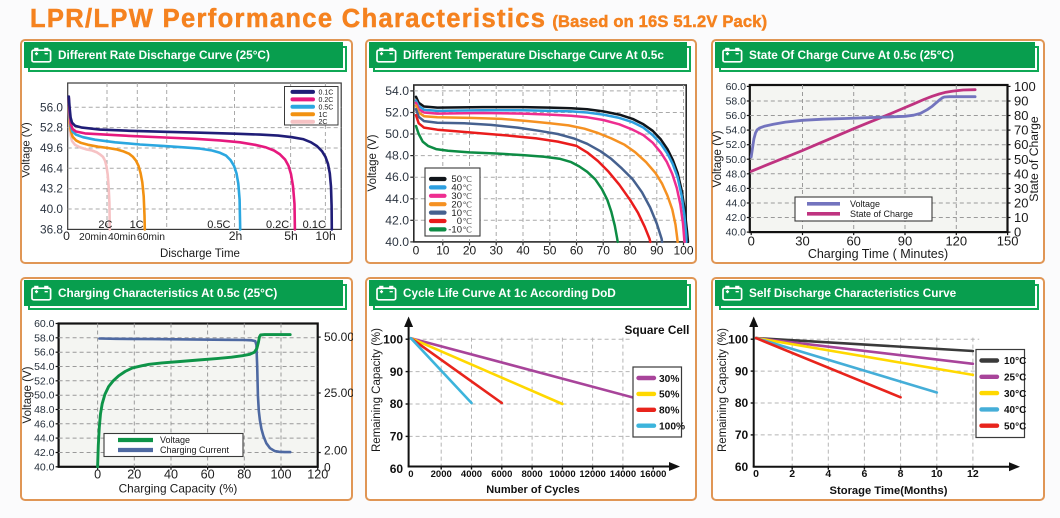 The image size is (1060, 518). Describe the element at coordinates (105, 225) in the screenshot. I see `svg-text: 2C` at that location.